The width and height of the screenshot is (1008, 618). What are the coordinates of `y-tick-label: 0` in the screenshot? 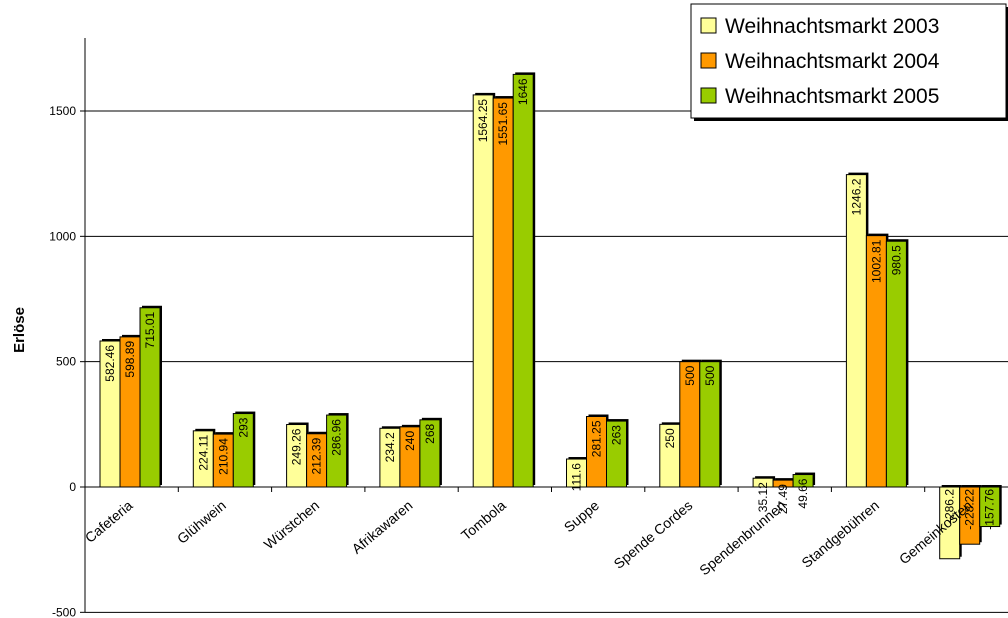 It's located at (72, 487).